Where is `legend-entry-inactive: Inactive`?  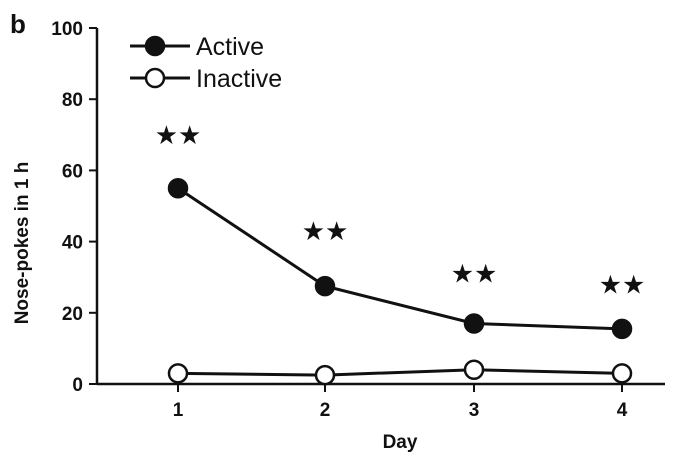 legend-entry-inactive: Inactive is located at coordinates (206, 79).